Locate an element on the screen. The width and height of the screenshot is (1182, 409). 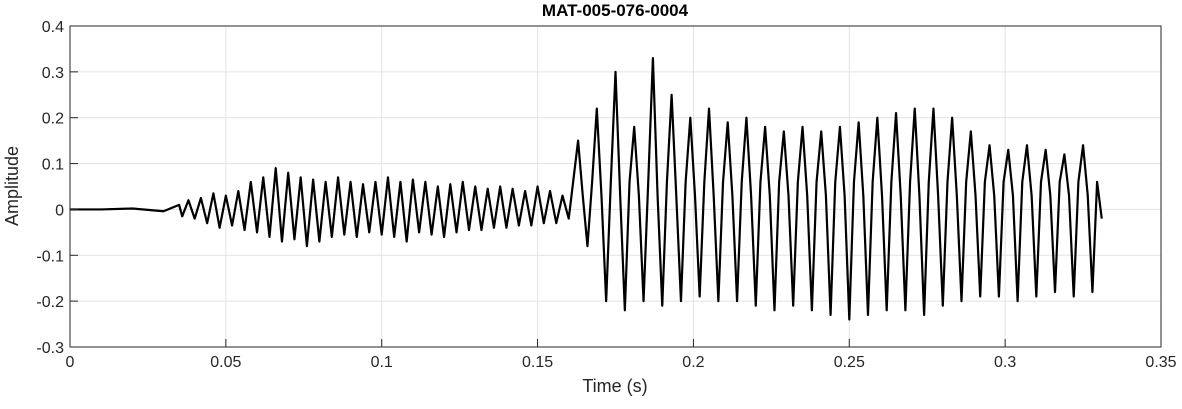
x-tick-label: 0.2 is located at coordinates (693, 362).